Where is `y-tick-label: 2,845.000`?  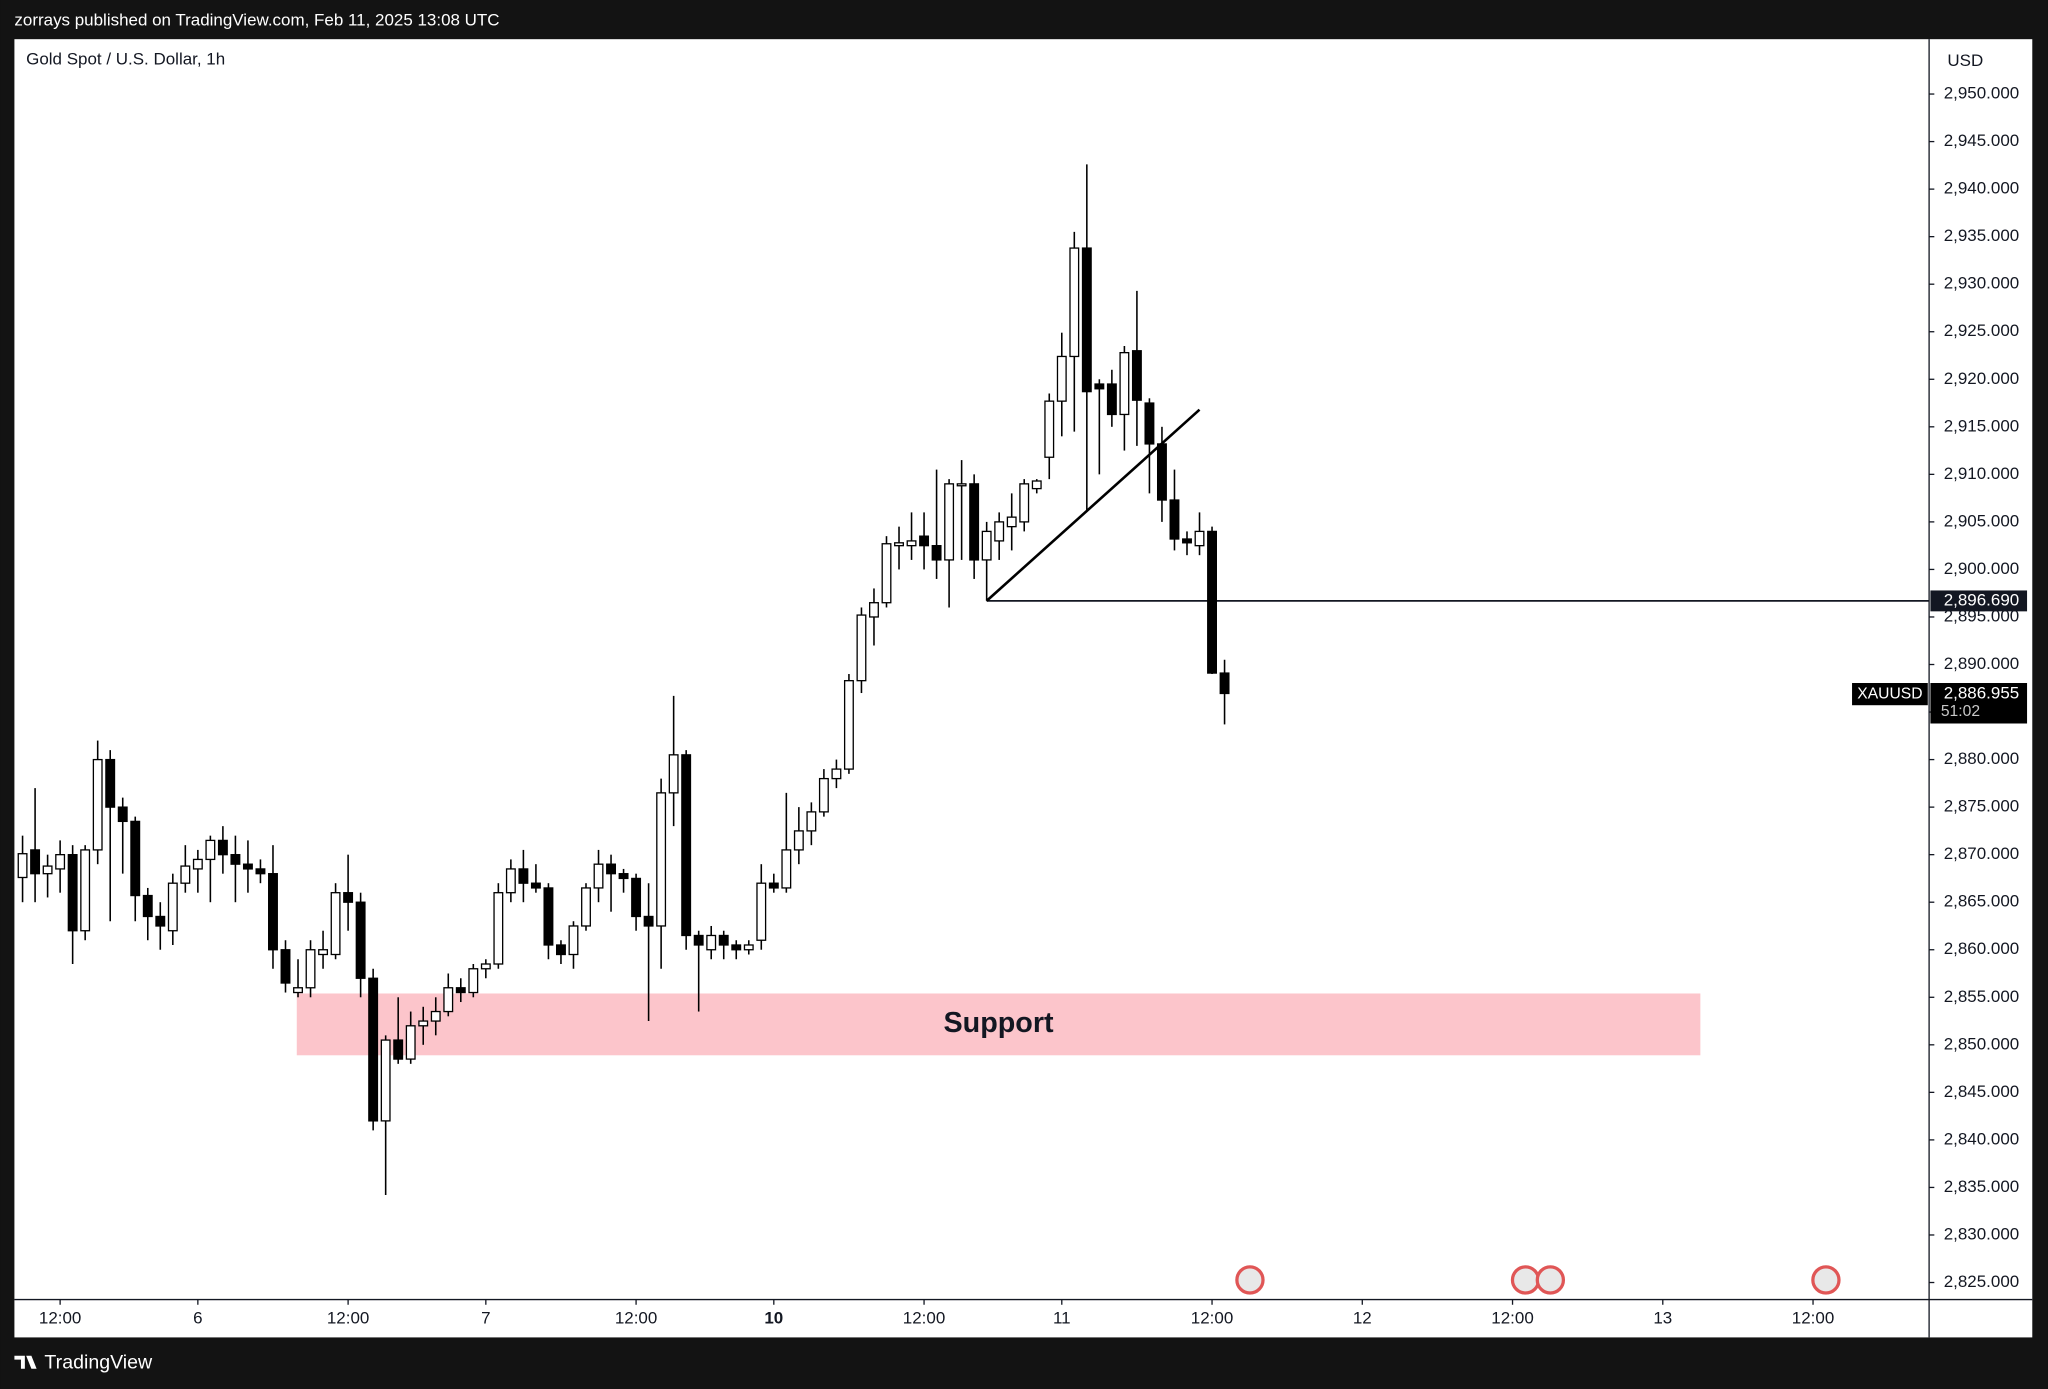
y-tick-label: 2,845.000 is located at coordinates (1982, 1091).